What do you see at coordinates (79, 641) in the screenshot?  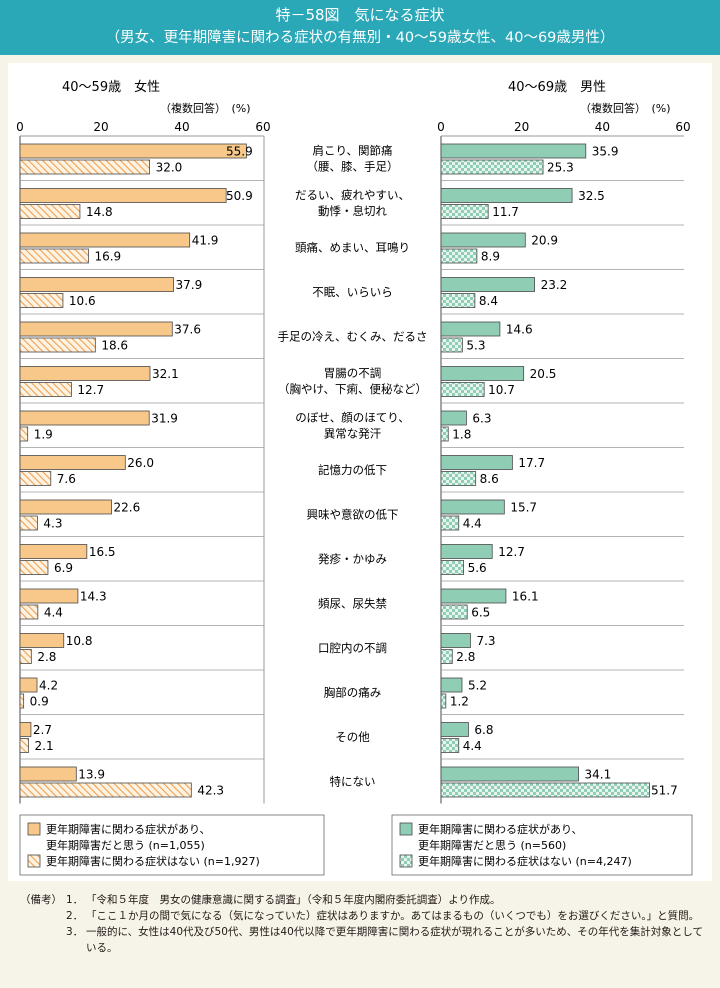 I see `female-value-label: 10.8` at bounding box center [79, 641].